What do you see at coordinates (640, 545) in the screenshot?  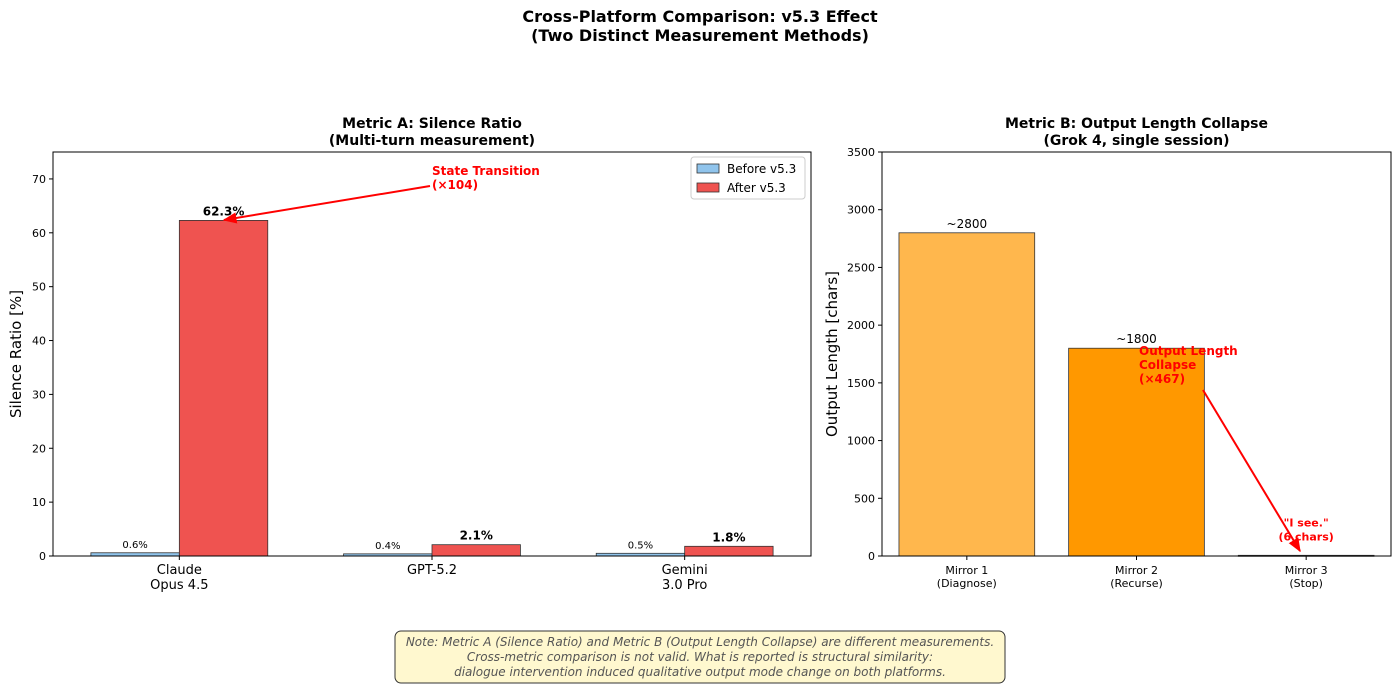 I see `value-label: 0.5%` at bounding box center [640, 545].